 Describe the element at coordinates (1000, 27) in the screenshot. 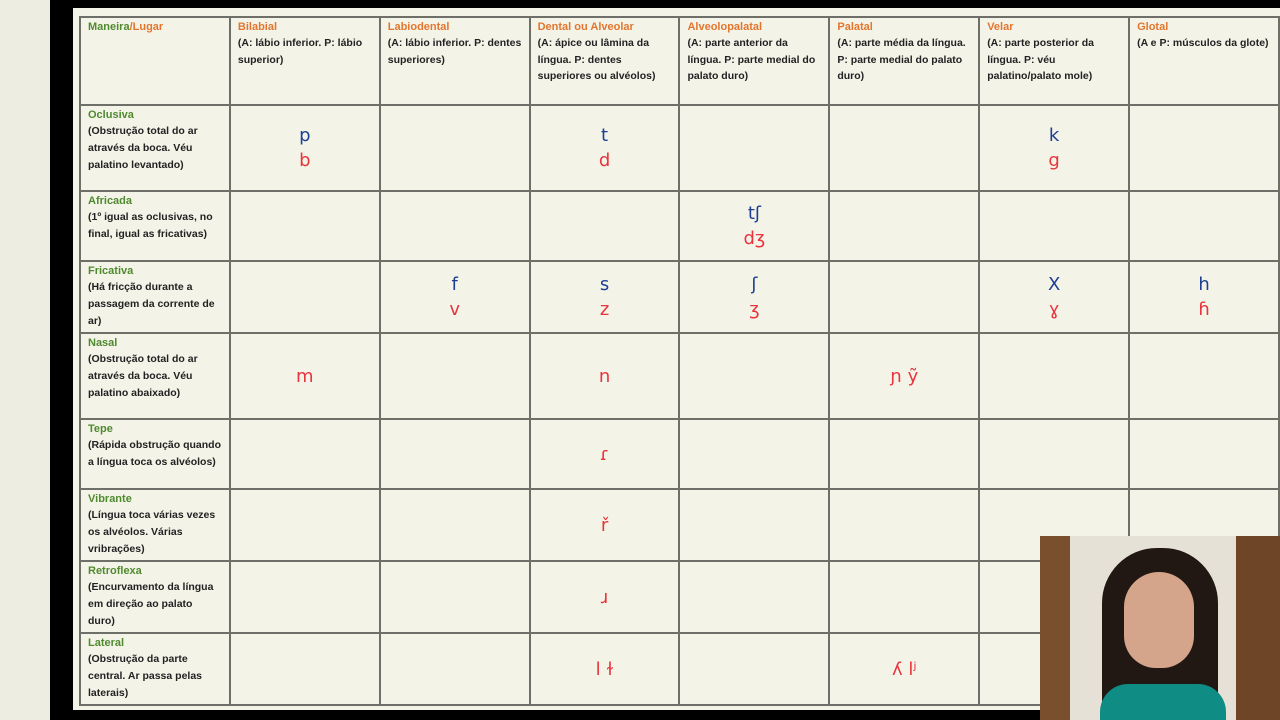

I see `column-name: Velar` at that location.